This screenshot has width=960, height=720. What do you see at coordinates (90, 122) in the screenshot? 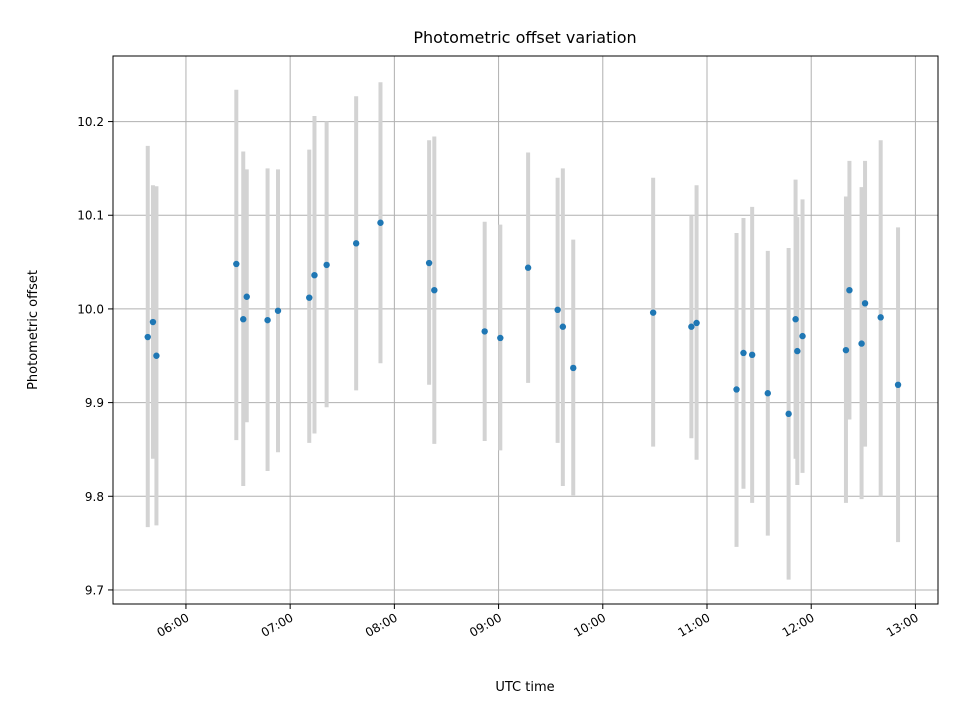
I see `y-tick-label: 10.2` at bounding box center [90, 122].